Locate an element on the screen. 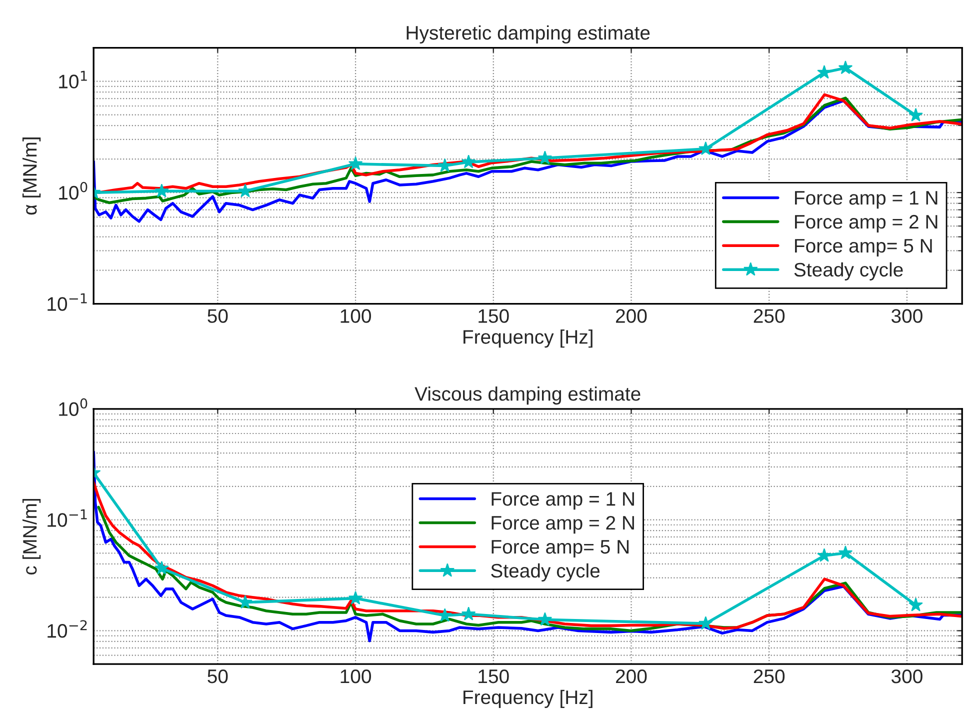  y-axis-title: c [MN/m] is located at coordinates (31, 537).